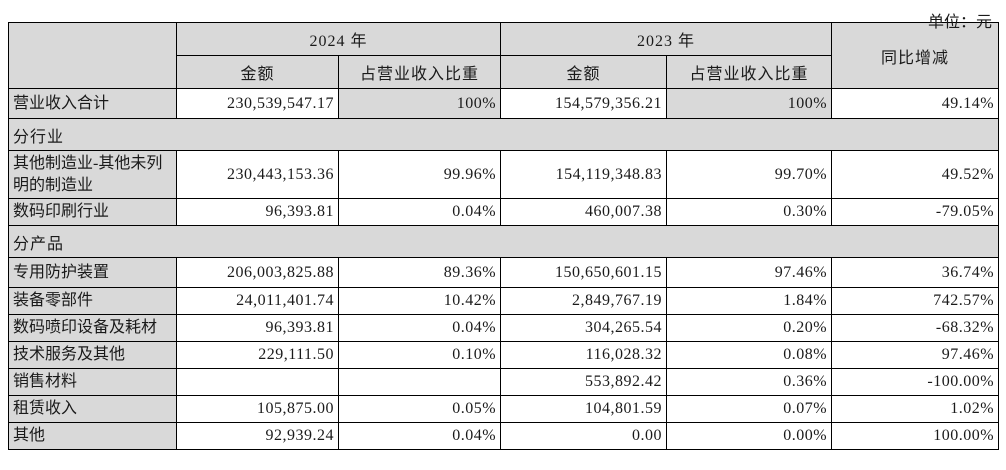 This screenshot has height=470, width=1006. Describe the element at coordinates (915, 409) in the screenshot. I see `yoy-cell: 1.02%` at that location.